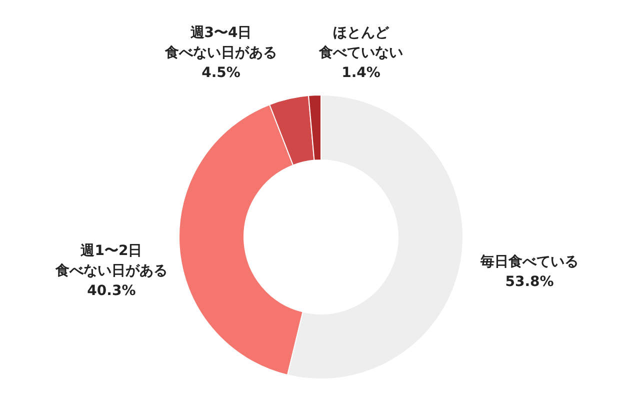  Describe the element at coordinates (529, 282) in the screenshot. I see `data-label: 53.8%` at that location.